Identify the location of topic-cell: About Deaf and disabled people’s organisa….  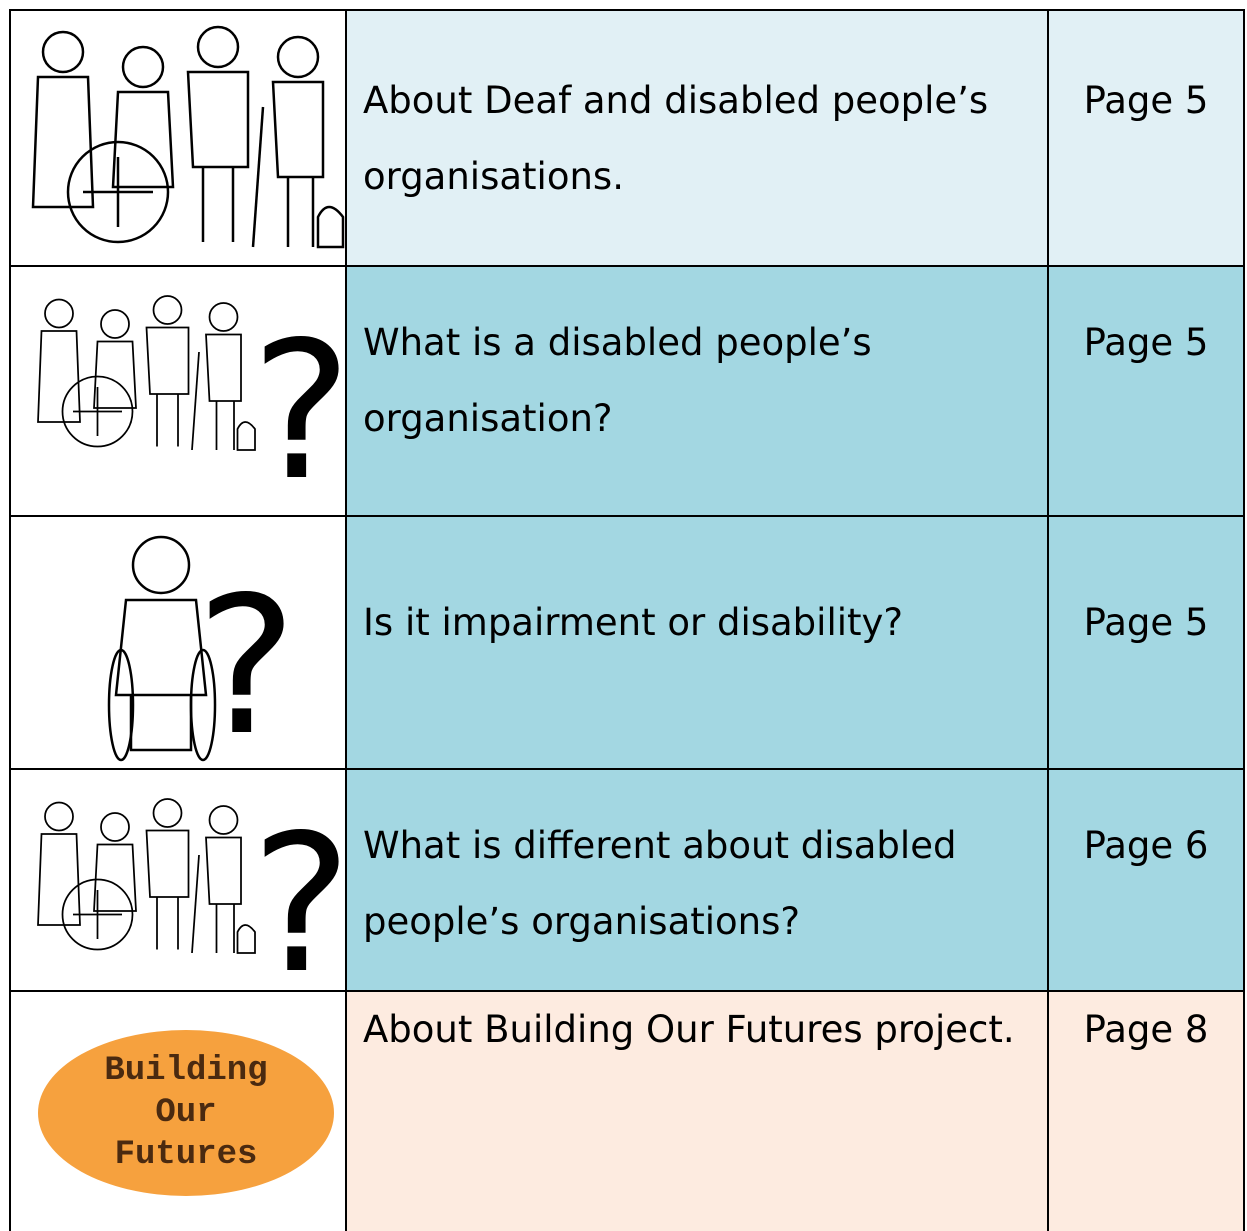
(697, 138).